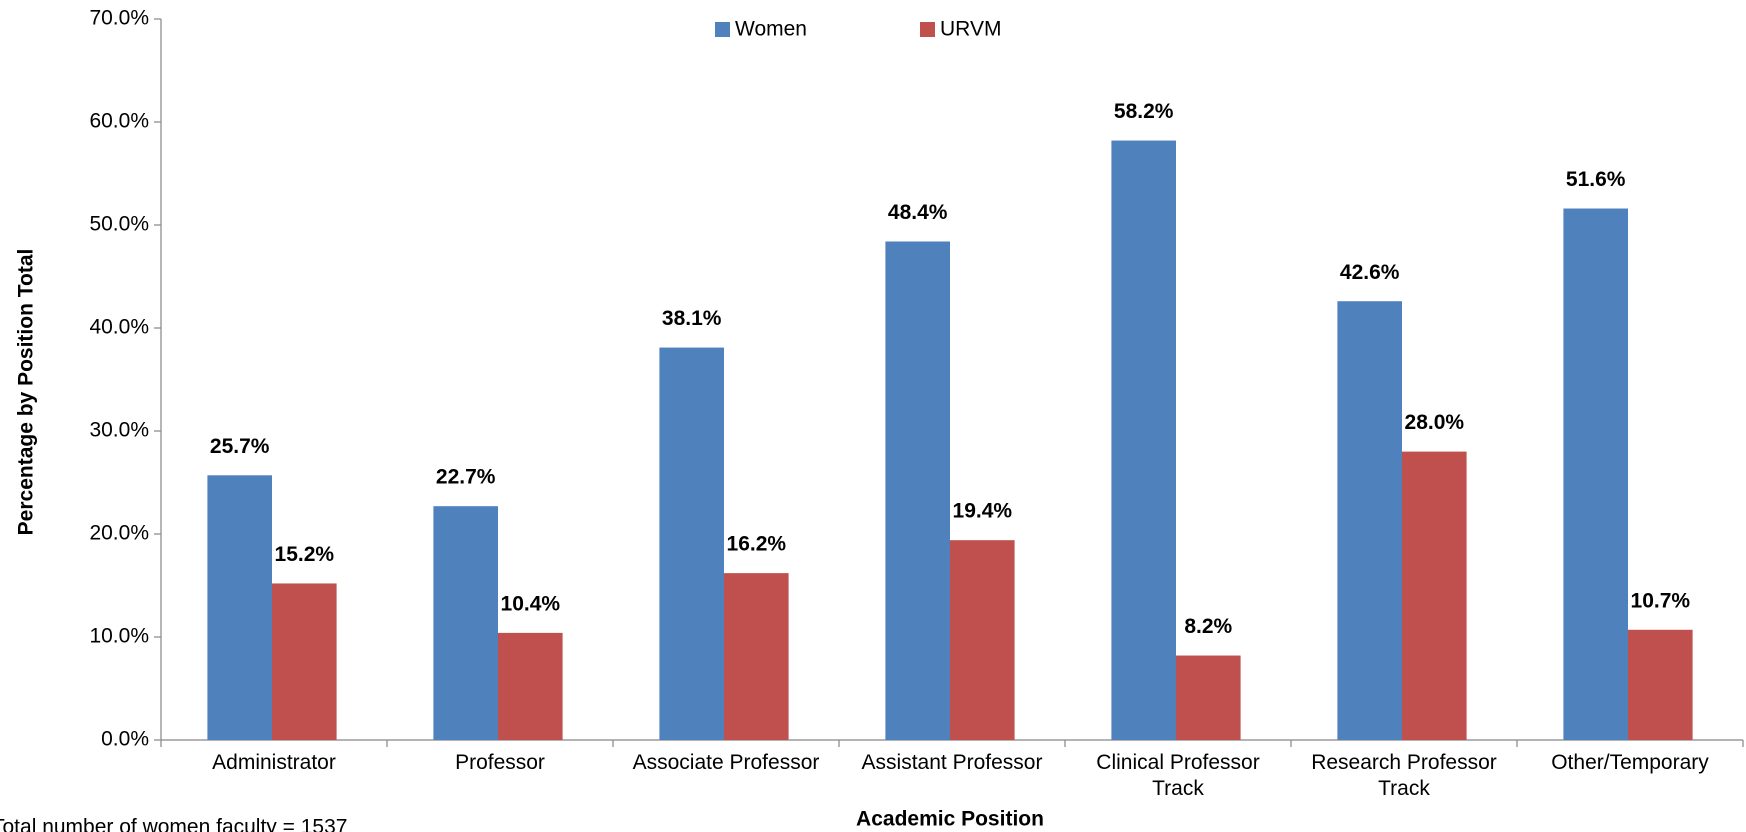  What do you see at coordinates (1144, 111) in the screenshot?
I see `value-label: 58.2%` at bounding box center [1144, 111].